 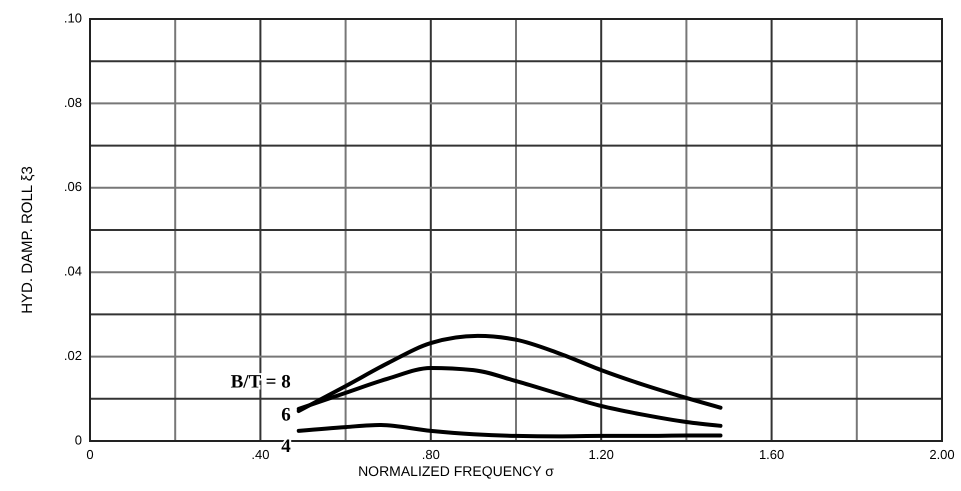 I want to click on x-tick-label: 1.20, so click(x=601, y=454).